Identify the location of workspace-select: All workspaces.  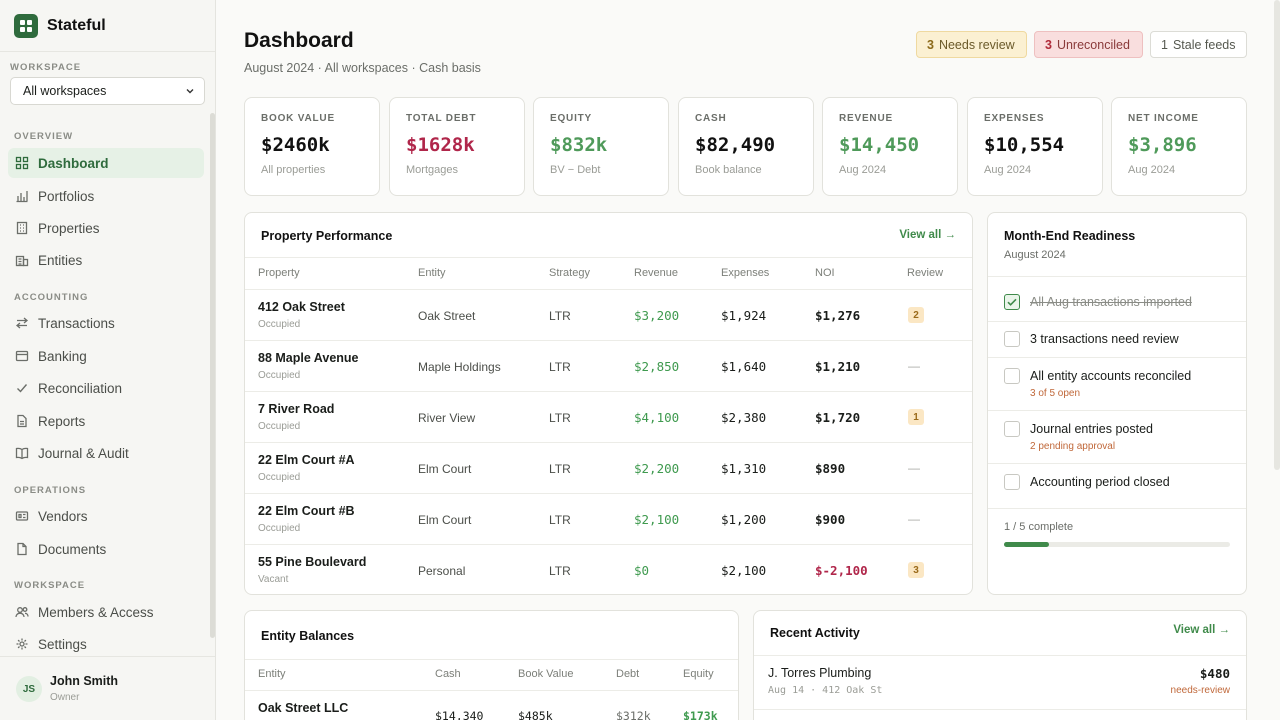
(107, 91).